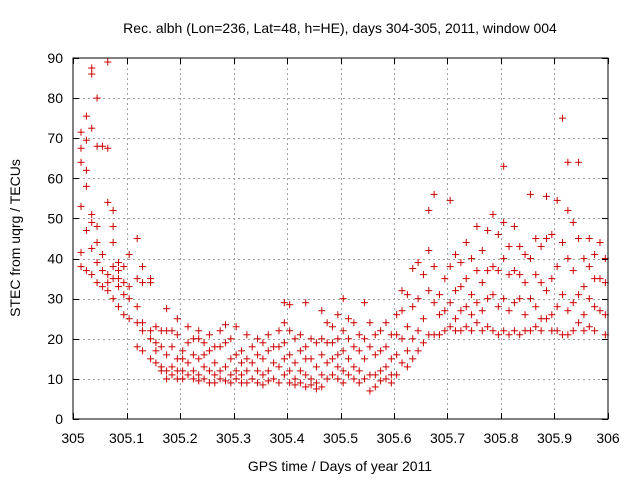 This screenshot has width=640, height=480. What do you see at coordinates (126, 438) in the screenshot?
I see `x-tick-label: 305.1` at bounding box center [126, 438].